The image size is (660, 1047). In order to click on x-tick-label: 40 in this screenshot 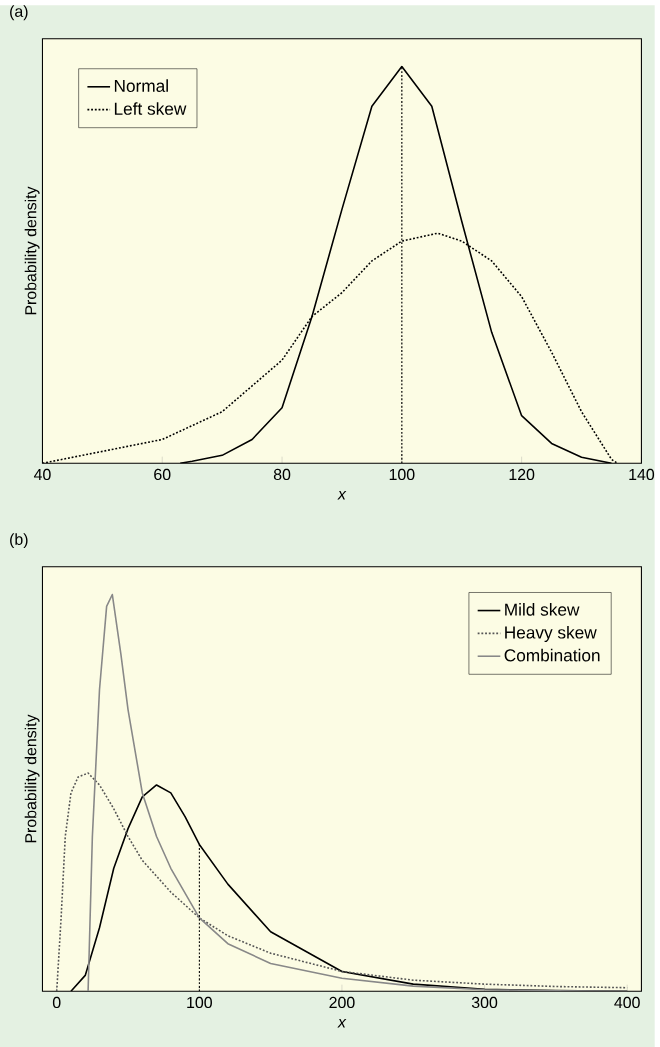, I will do `click(42, 474)`.